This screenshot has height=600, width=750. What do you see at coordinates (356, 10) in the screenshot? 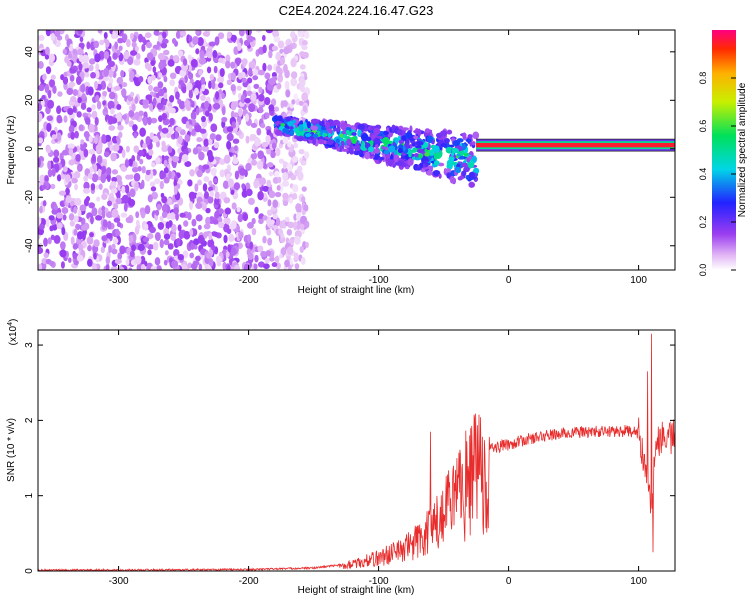
I see `figure-title: C2E4.2024.224.16.47.G23` at bounding box center [356, 10].